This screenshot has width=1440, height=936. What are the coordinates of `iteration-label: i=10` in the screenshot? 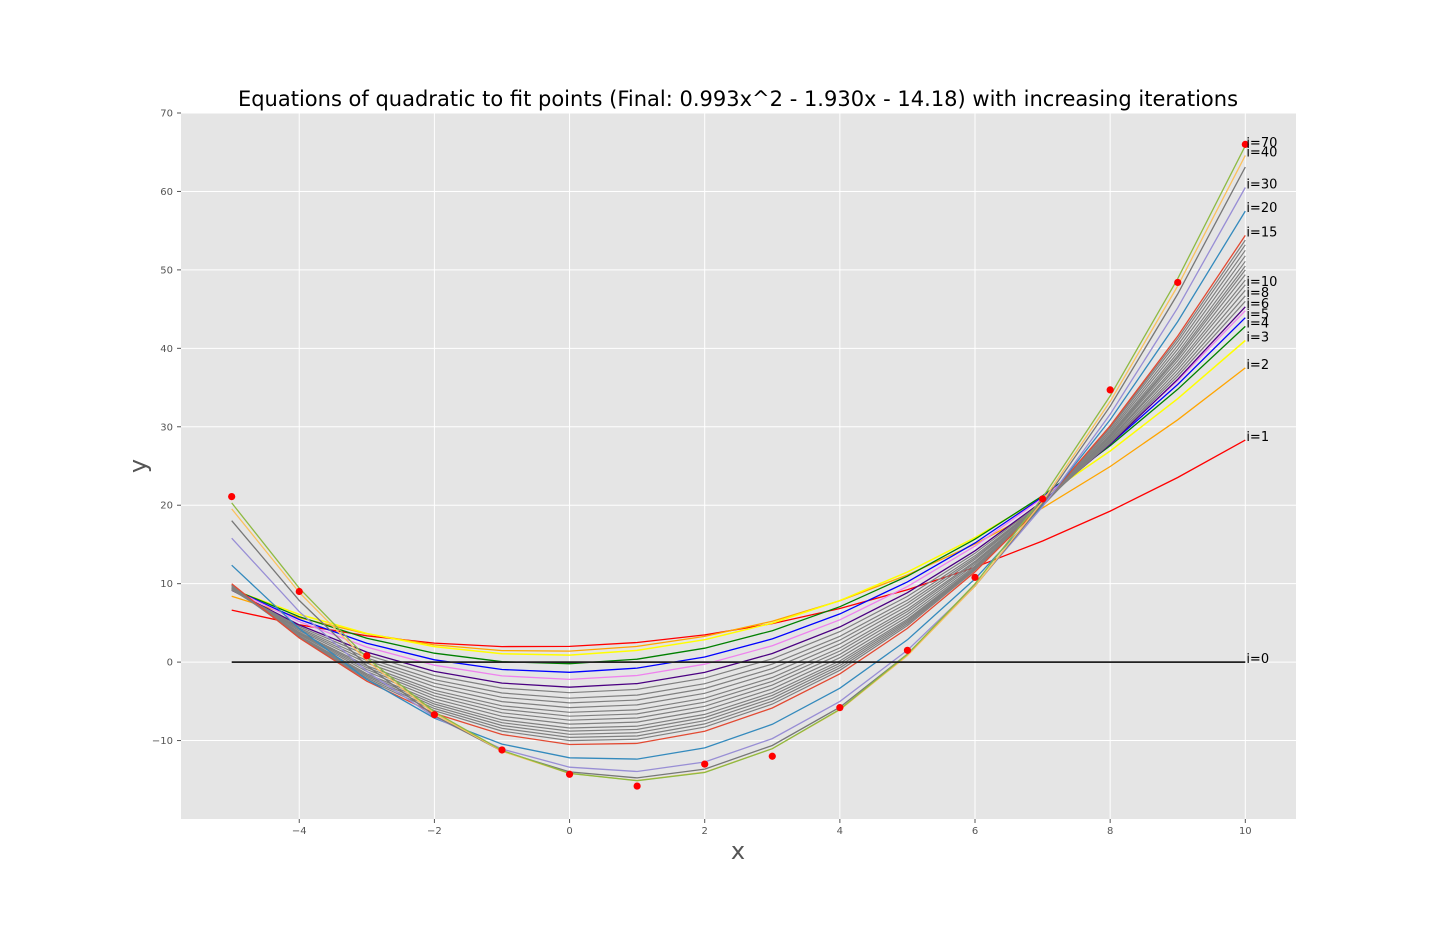 It's located at (1261, 282).